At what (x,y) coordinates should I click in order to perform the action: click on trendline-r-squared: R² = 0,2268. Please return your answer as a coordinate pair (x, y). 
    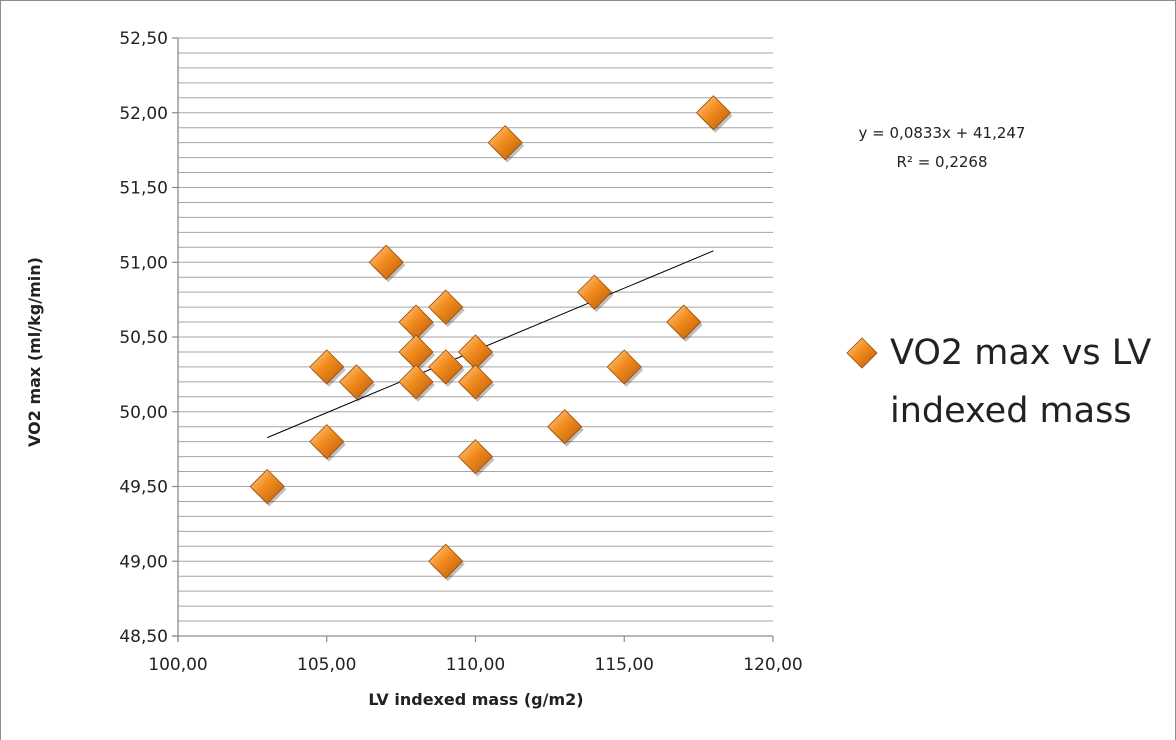
    Looking at the image, I should click on (941, 162).